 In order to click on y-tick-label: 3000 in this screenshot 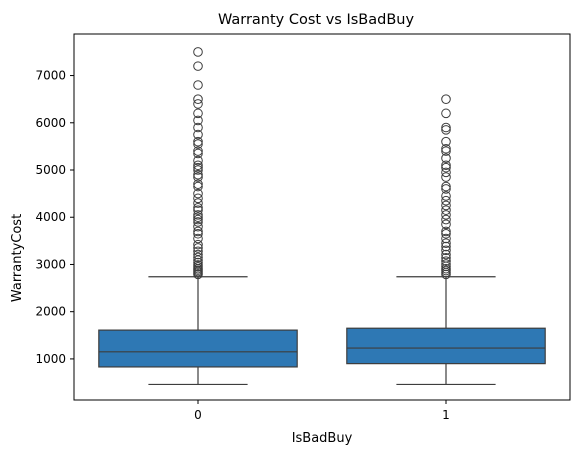, I will do `click(50, 264)`.